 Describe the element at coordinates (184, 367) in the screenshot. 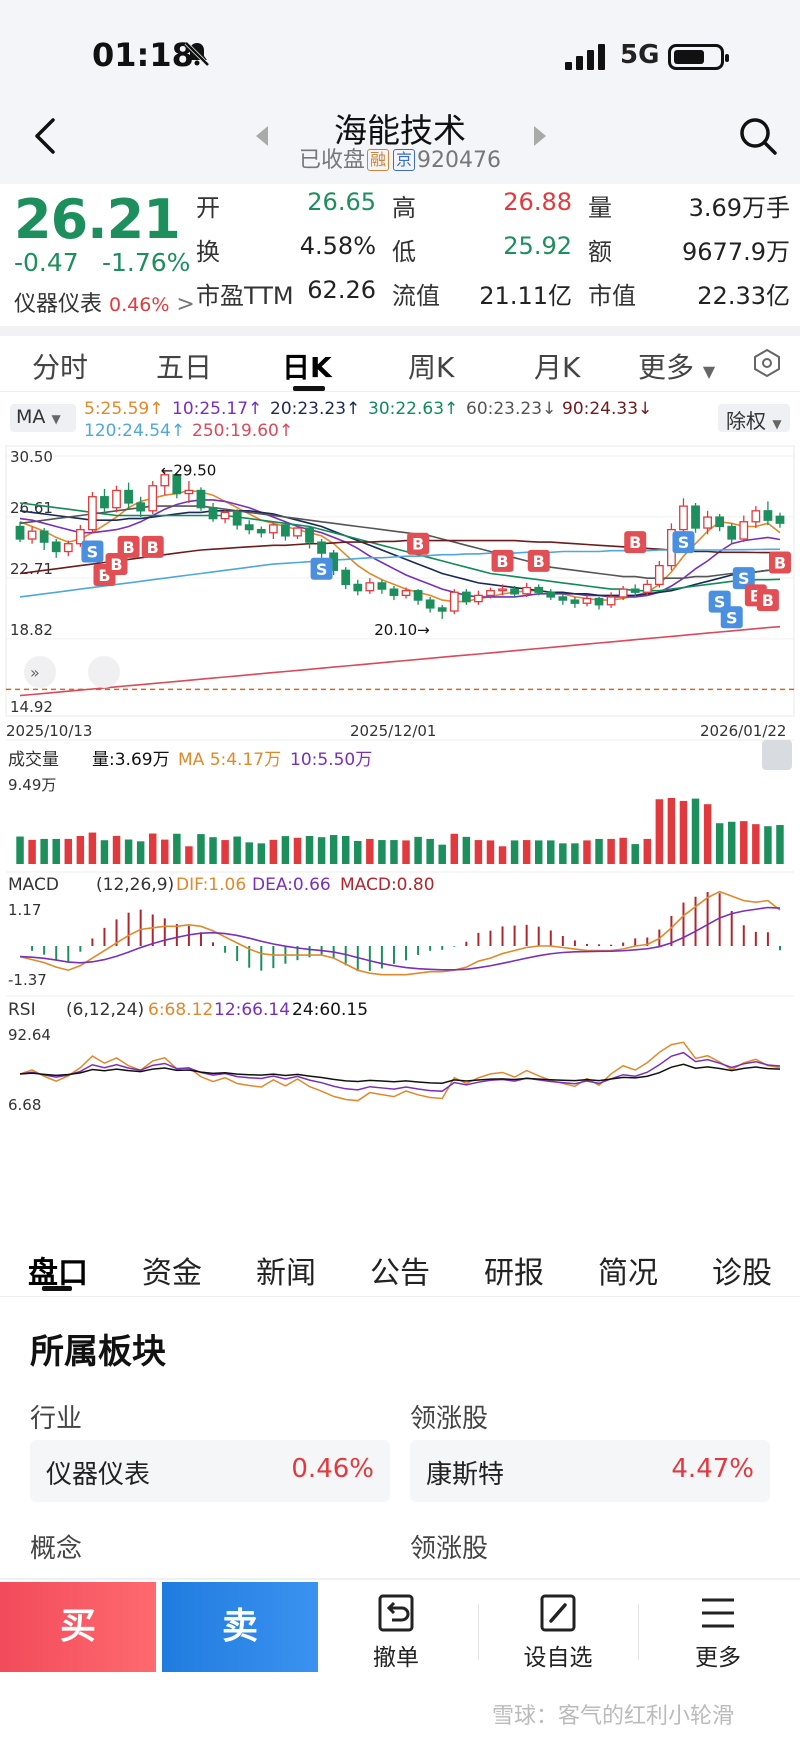

I see `tab-five-day: 五日` at that location.